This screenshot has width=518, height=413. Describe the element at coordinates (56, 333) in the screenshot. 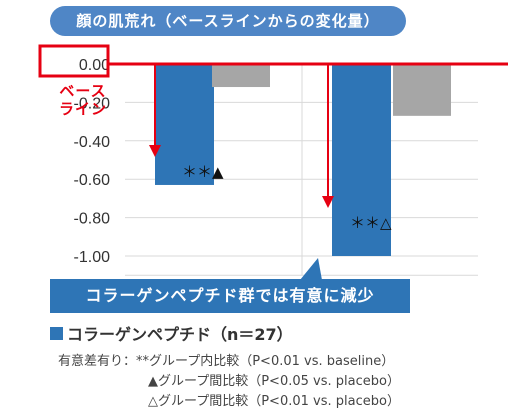

I see `legend-swatch` at that location.